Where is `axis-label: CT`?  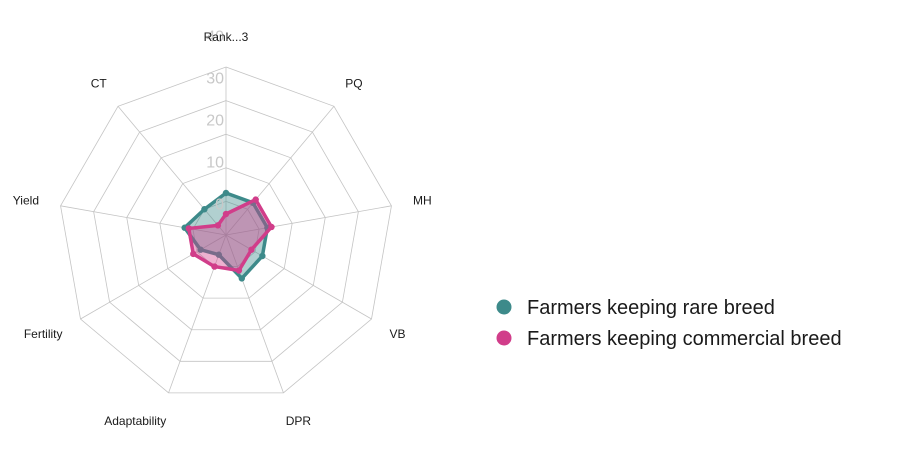 axis-label: CT is located at coordinates (99, 83).